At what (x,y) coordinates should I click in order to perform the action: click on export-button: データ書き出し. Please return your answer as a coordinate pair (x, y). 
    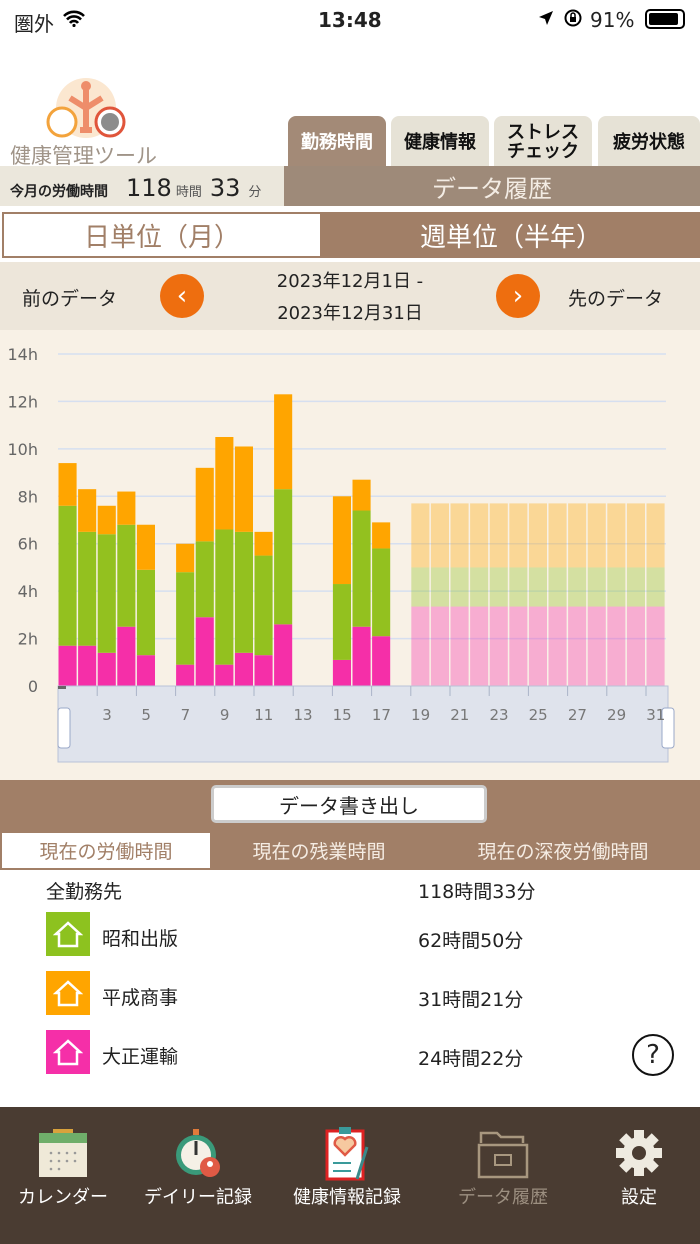
    Looking at the image, I should click on (349, 804).